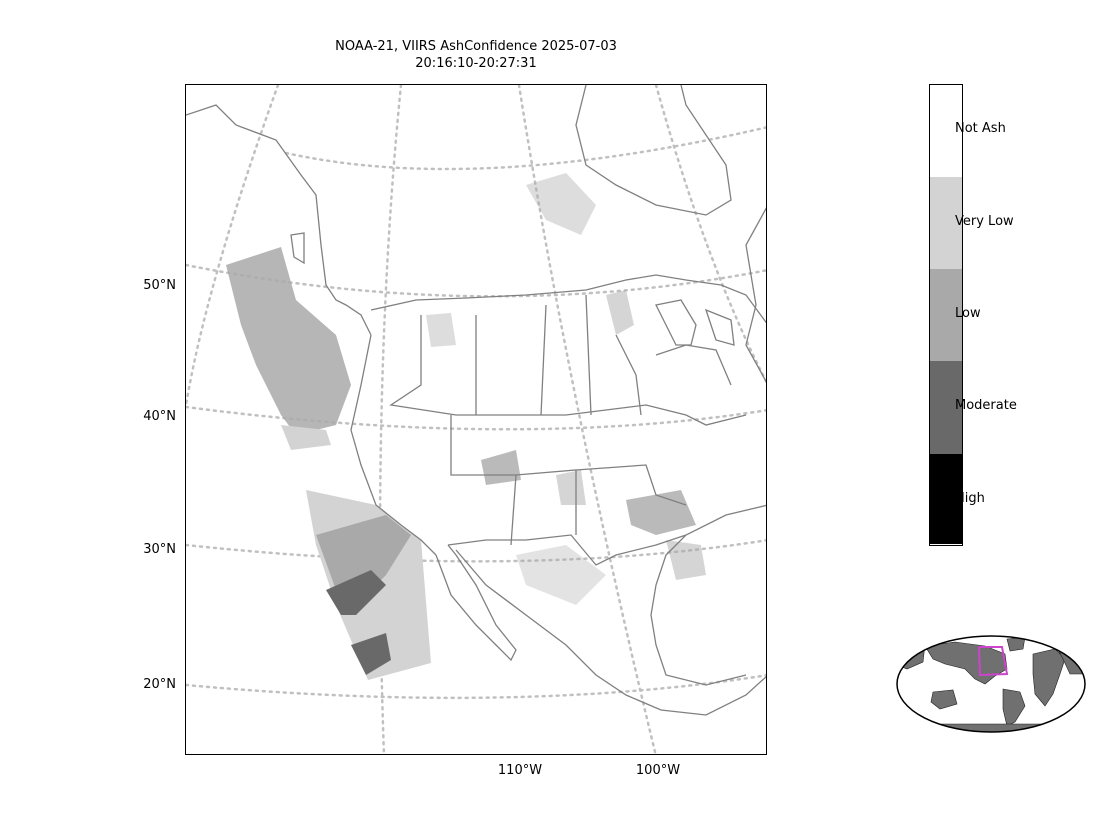 The image size is (1120, 840). What do you see at coordinates (946, 223) in the screenshot?
I see `colorbar-segment-very-low` at bounding box center [946, 223].